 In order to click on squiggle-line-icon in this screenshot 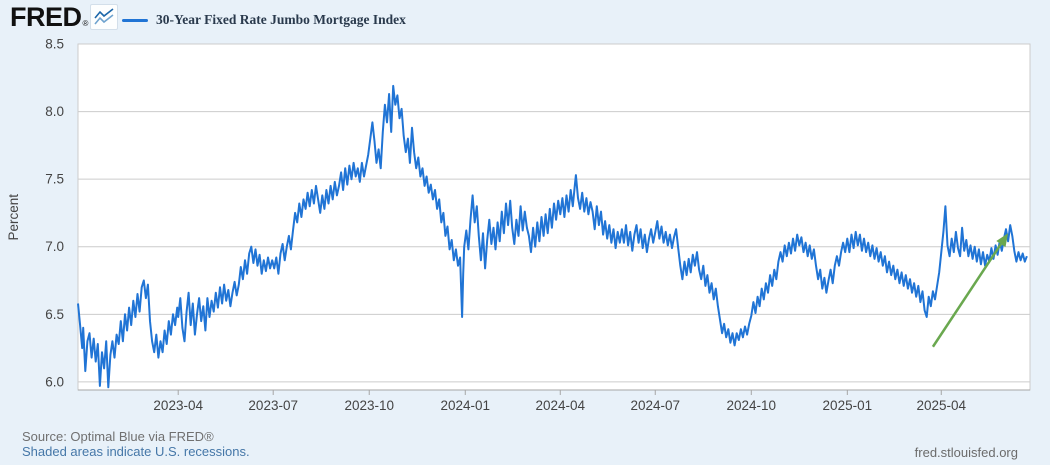, I will do `click(104, 16)`.